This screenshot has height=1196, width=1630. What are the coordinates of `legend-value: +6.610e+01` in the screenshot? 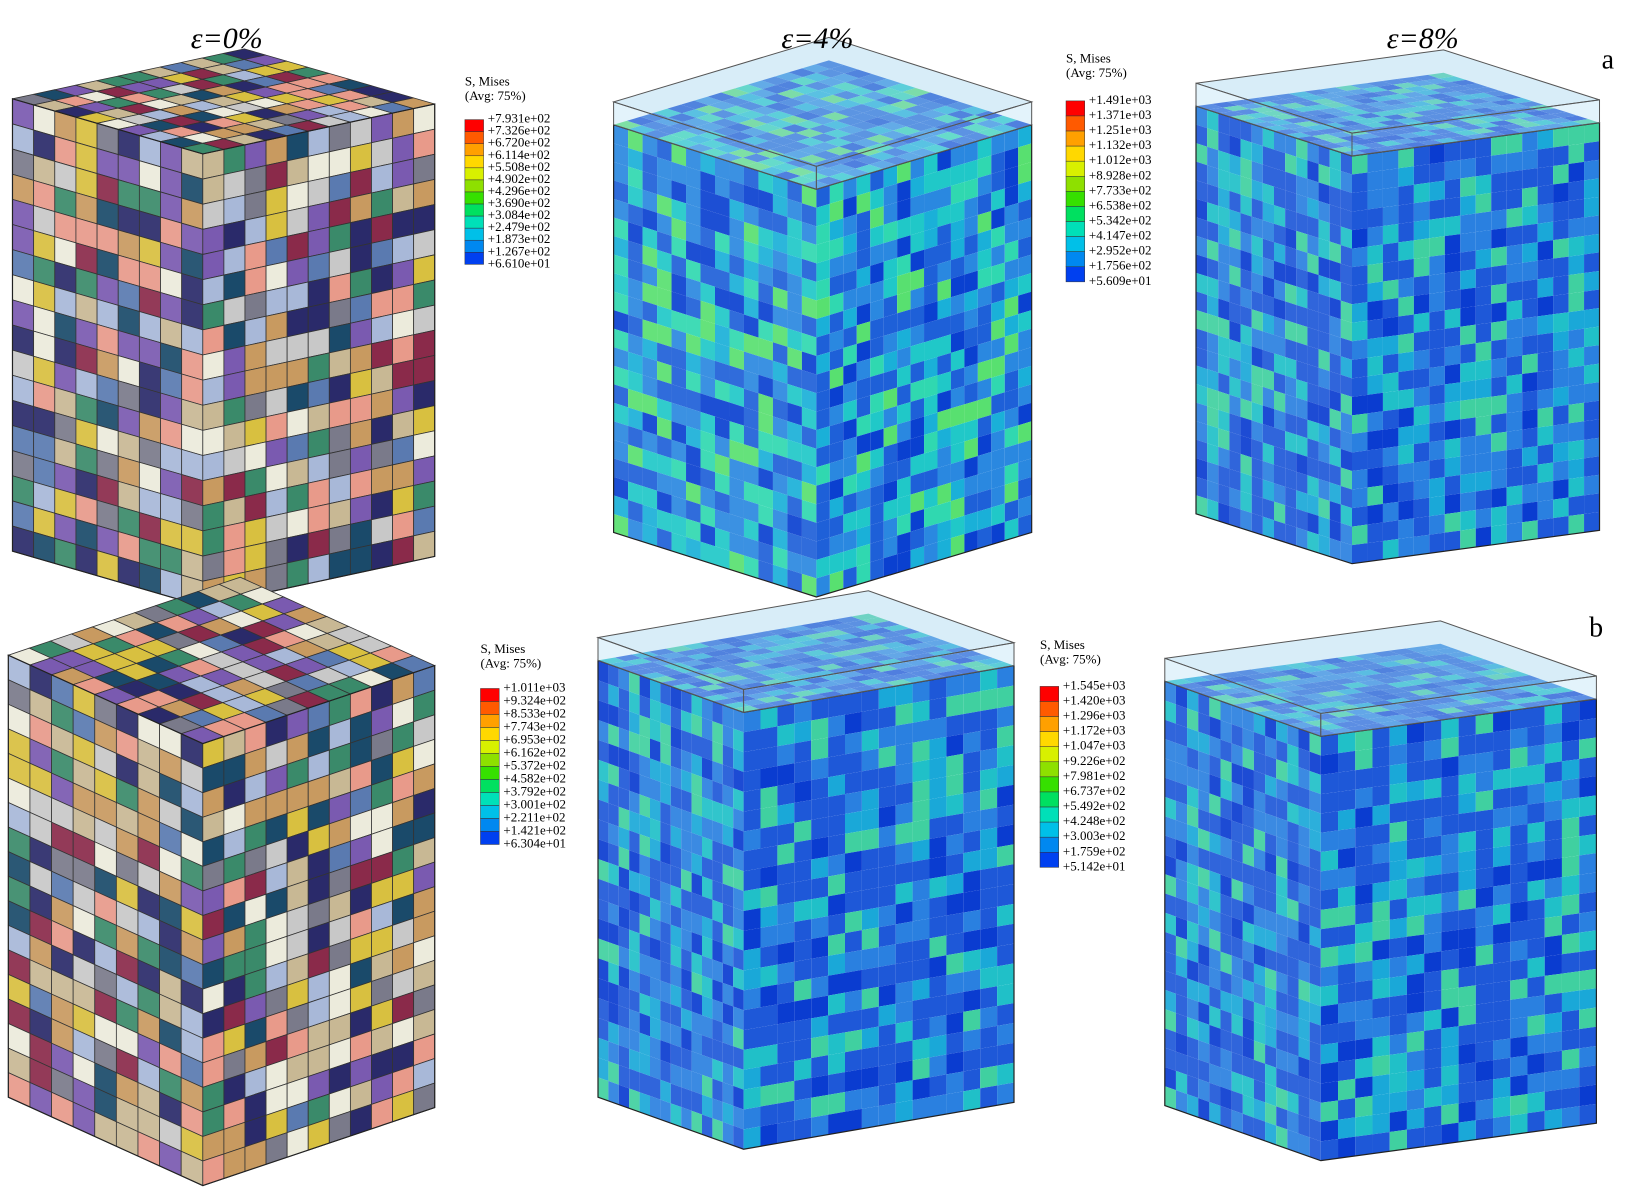 It's located at (519, 262).